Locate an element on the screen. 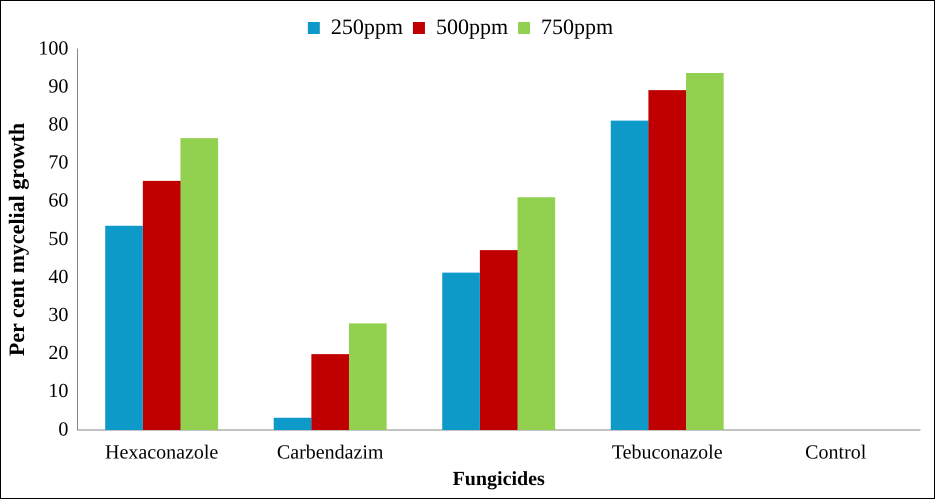 This screenshot has height=499, width=935. y-tick-label: 40 is located at coordinates (58, 277).